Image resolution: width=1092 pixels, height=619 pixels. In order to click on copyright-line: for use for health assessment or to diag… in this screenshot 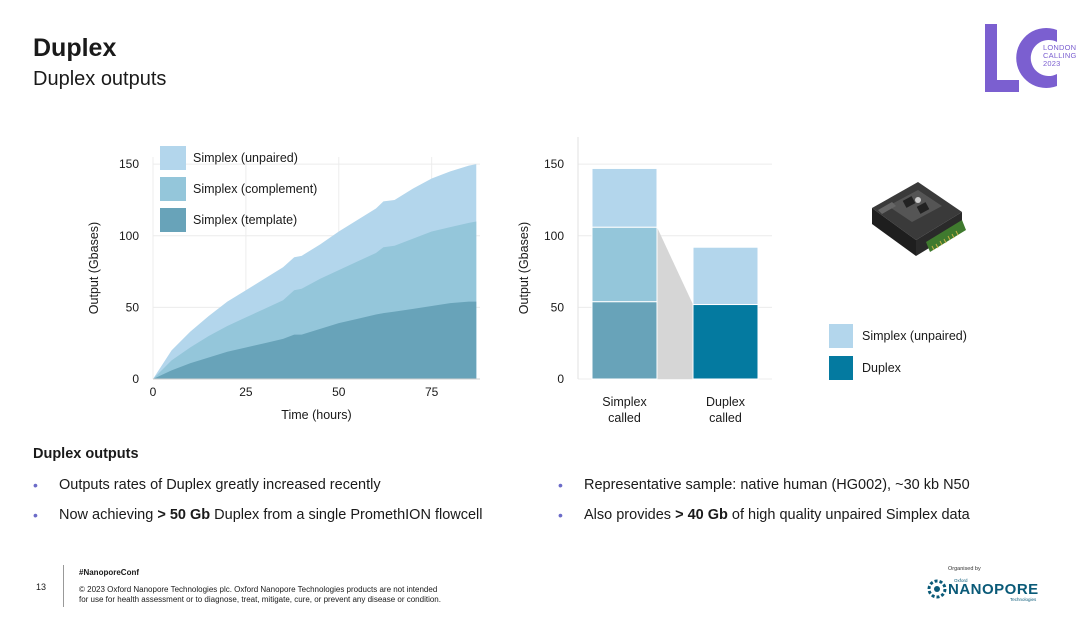, I will do `click(260, 599)`.